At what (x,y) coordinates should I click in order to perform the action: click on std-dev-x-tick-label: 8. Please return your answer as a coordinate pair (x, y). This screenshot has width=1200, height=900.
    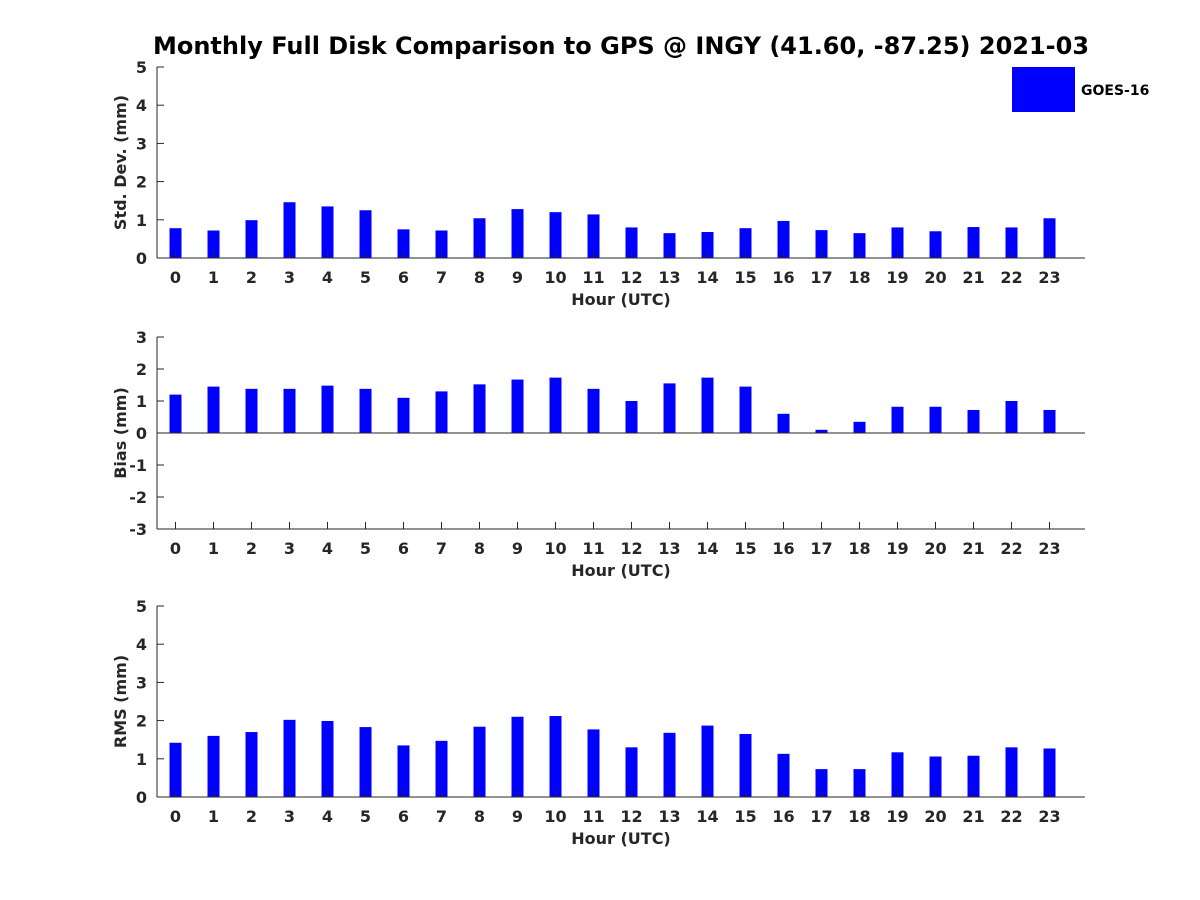
    Looking at the image, I should click on (479, 277).